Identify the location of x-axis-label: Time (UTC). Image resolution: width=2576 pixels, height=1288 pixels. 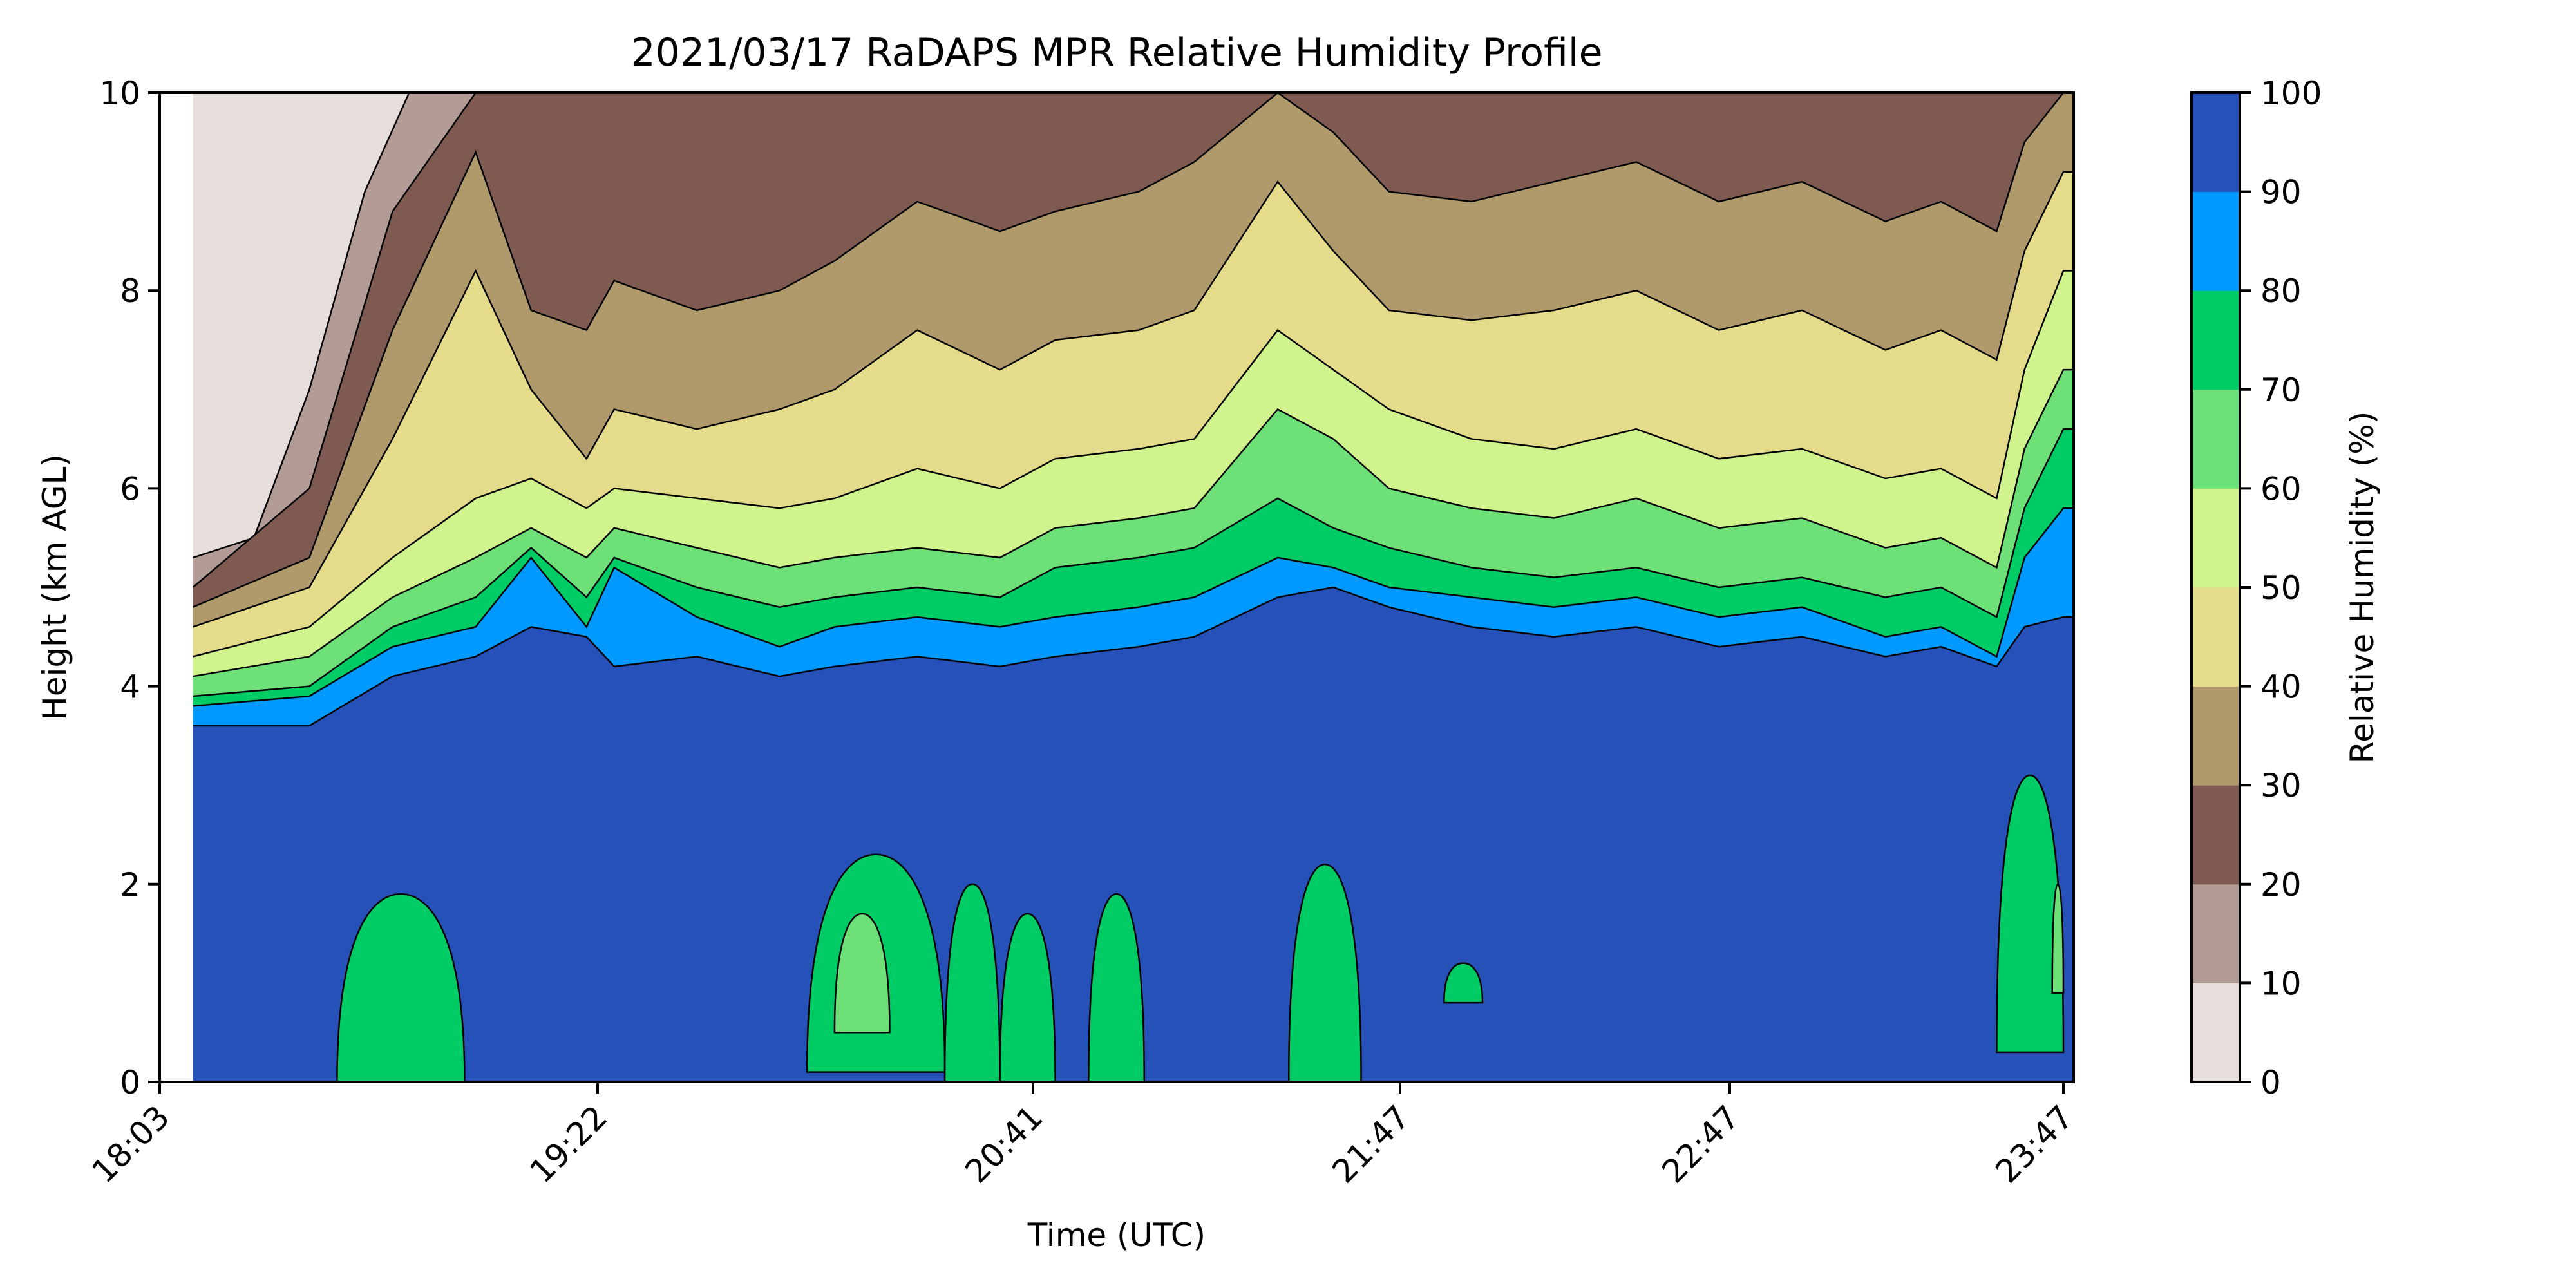
(1116, 1235).